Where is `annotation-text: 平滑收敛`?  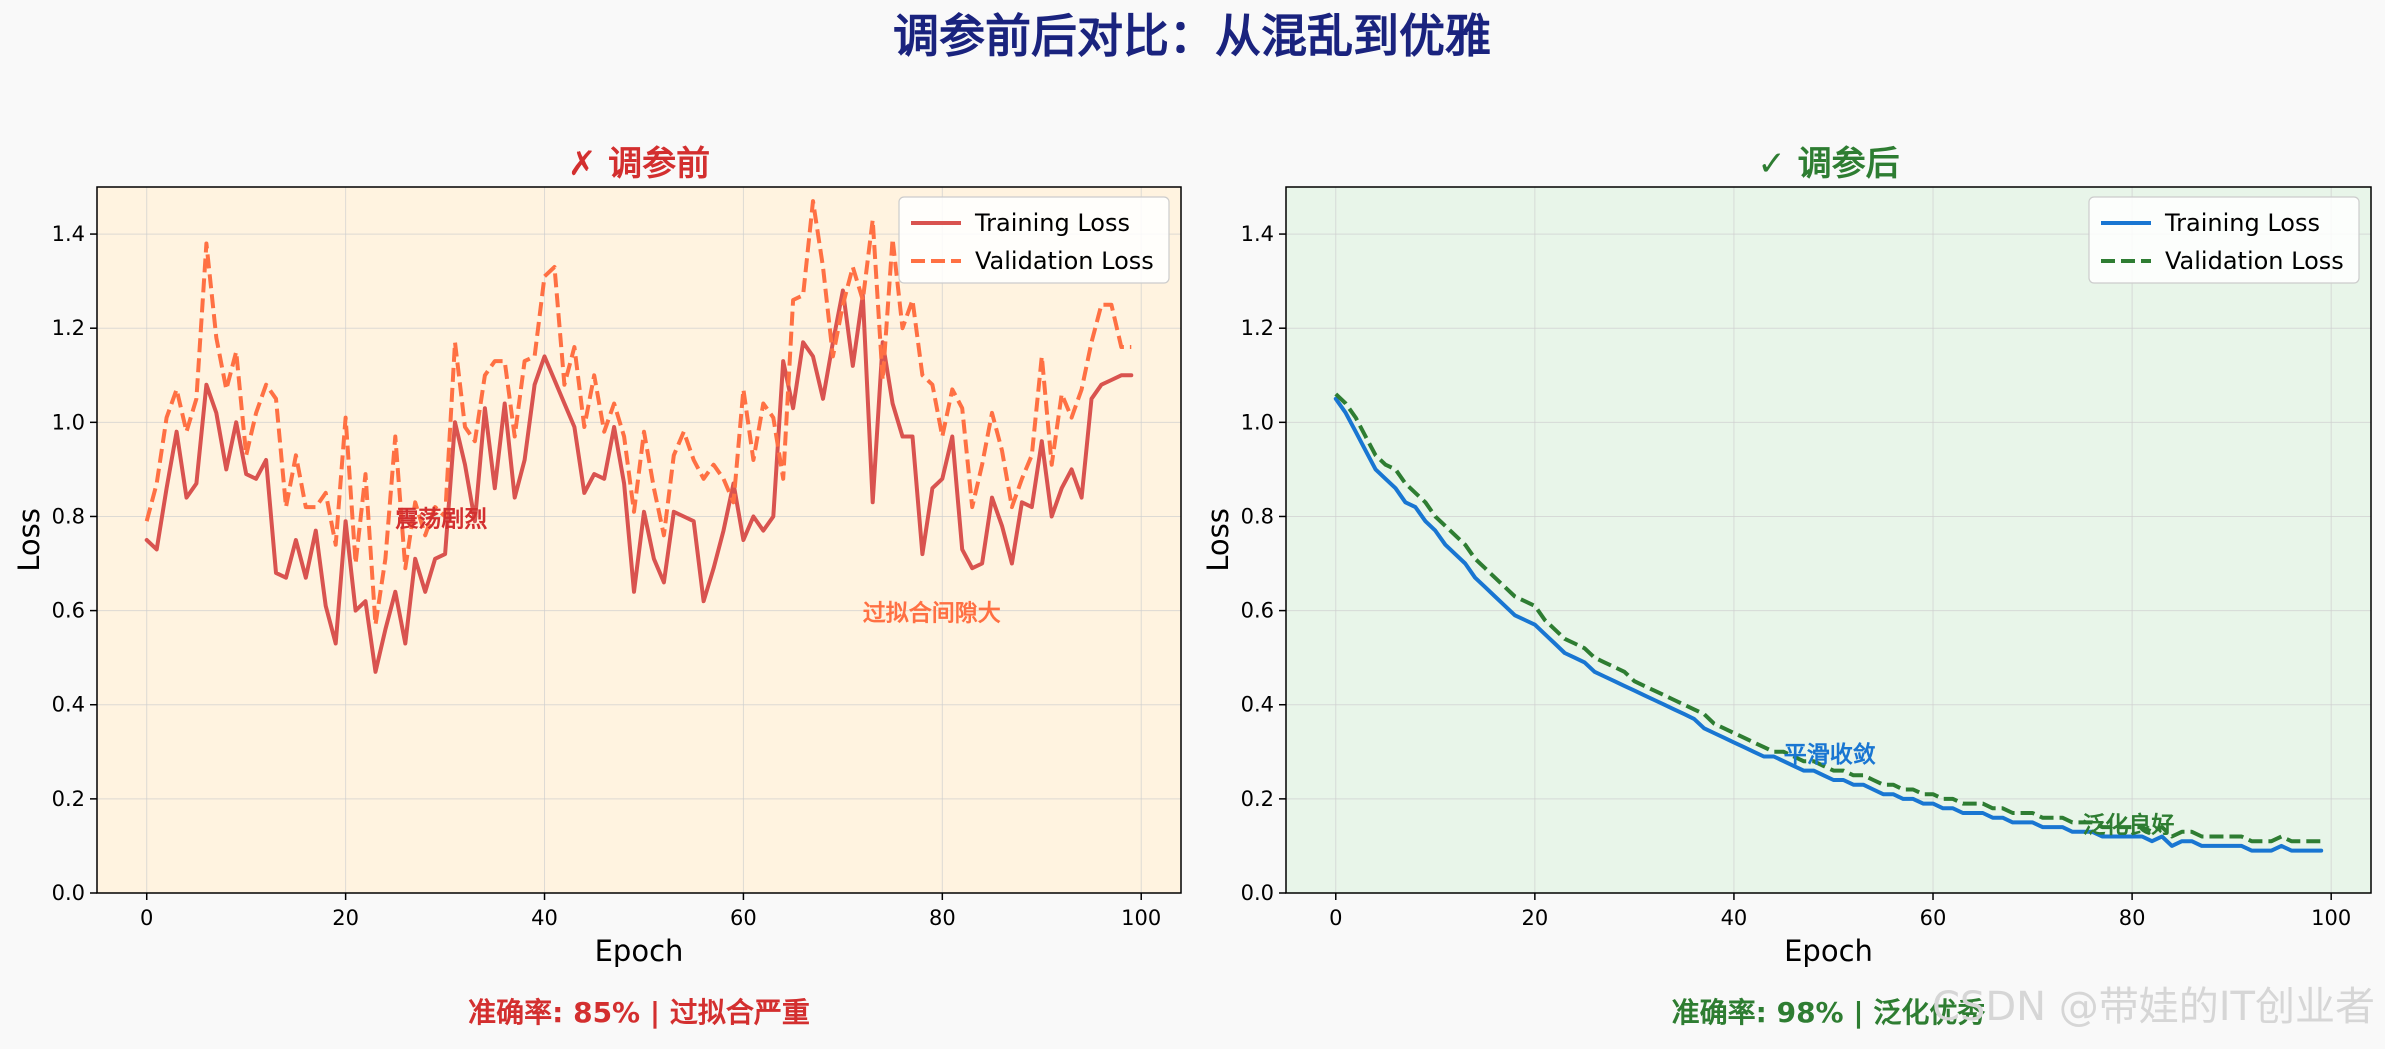
annotation-text: 平滑收敛 is located at coordinates (1830, 754).